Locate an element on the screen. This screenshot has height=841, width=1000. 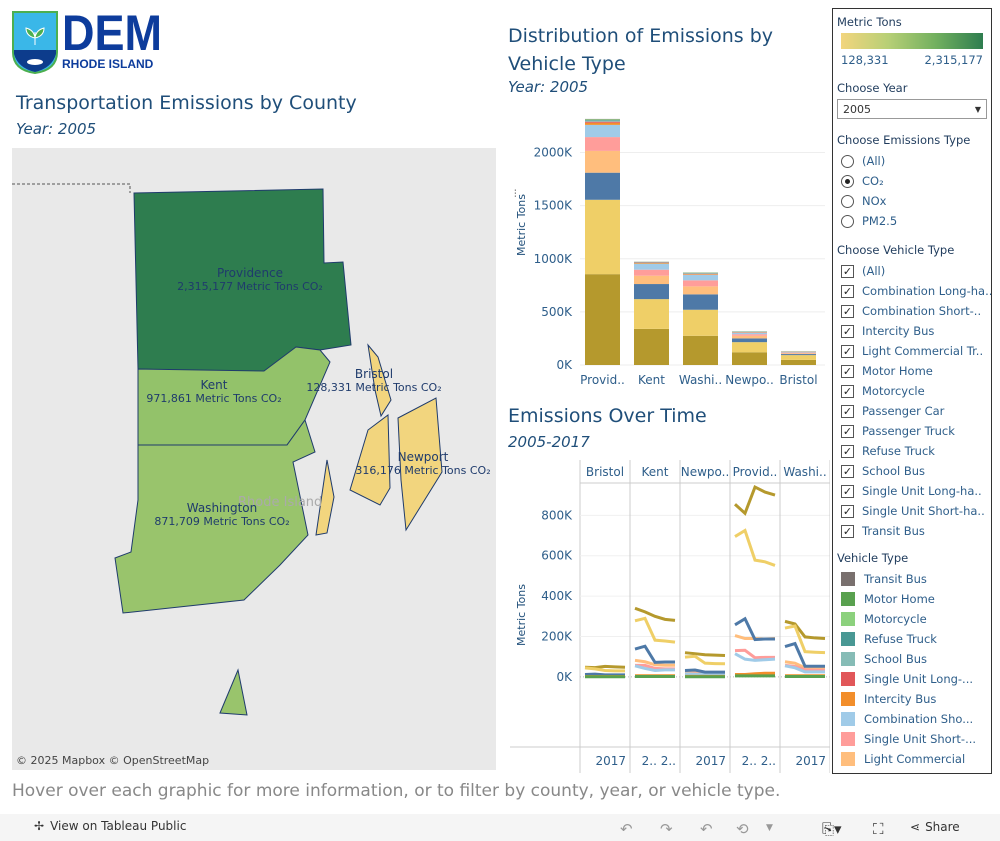
fullscreen-icon: ⛶ is located at coordinates (878, 829).